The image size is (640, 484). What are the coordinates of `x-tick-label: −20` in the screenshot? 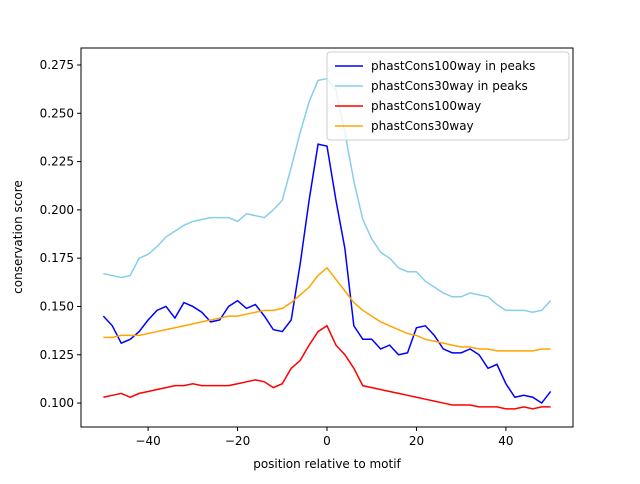 It's located at (237, 441).